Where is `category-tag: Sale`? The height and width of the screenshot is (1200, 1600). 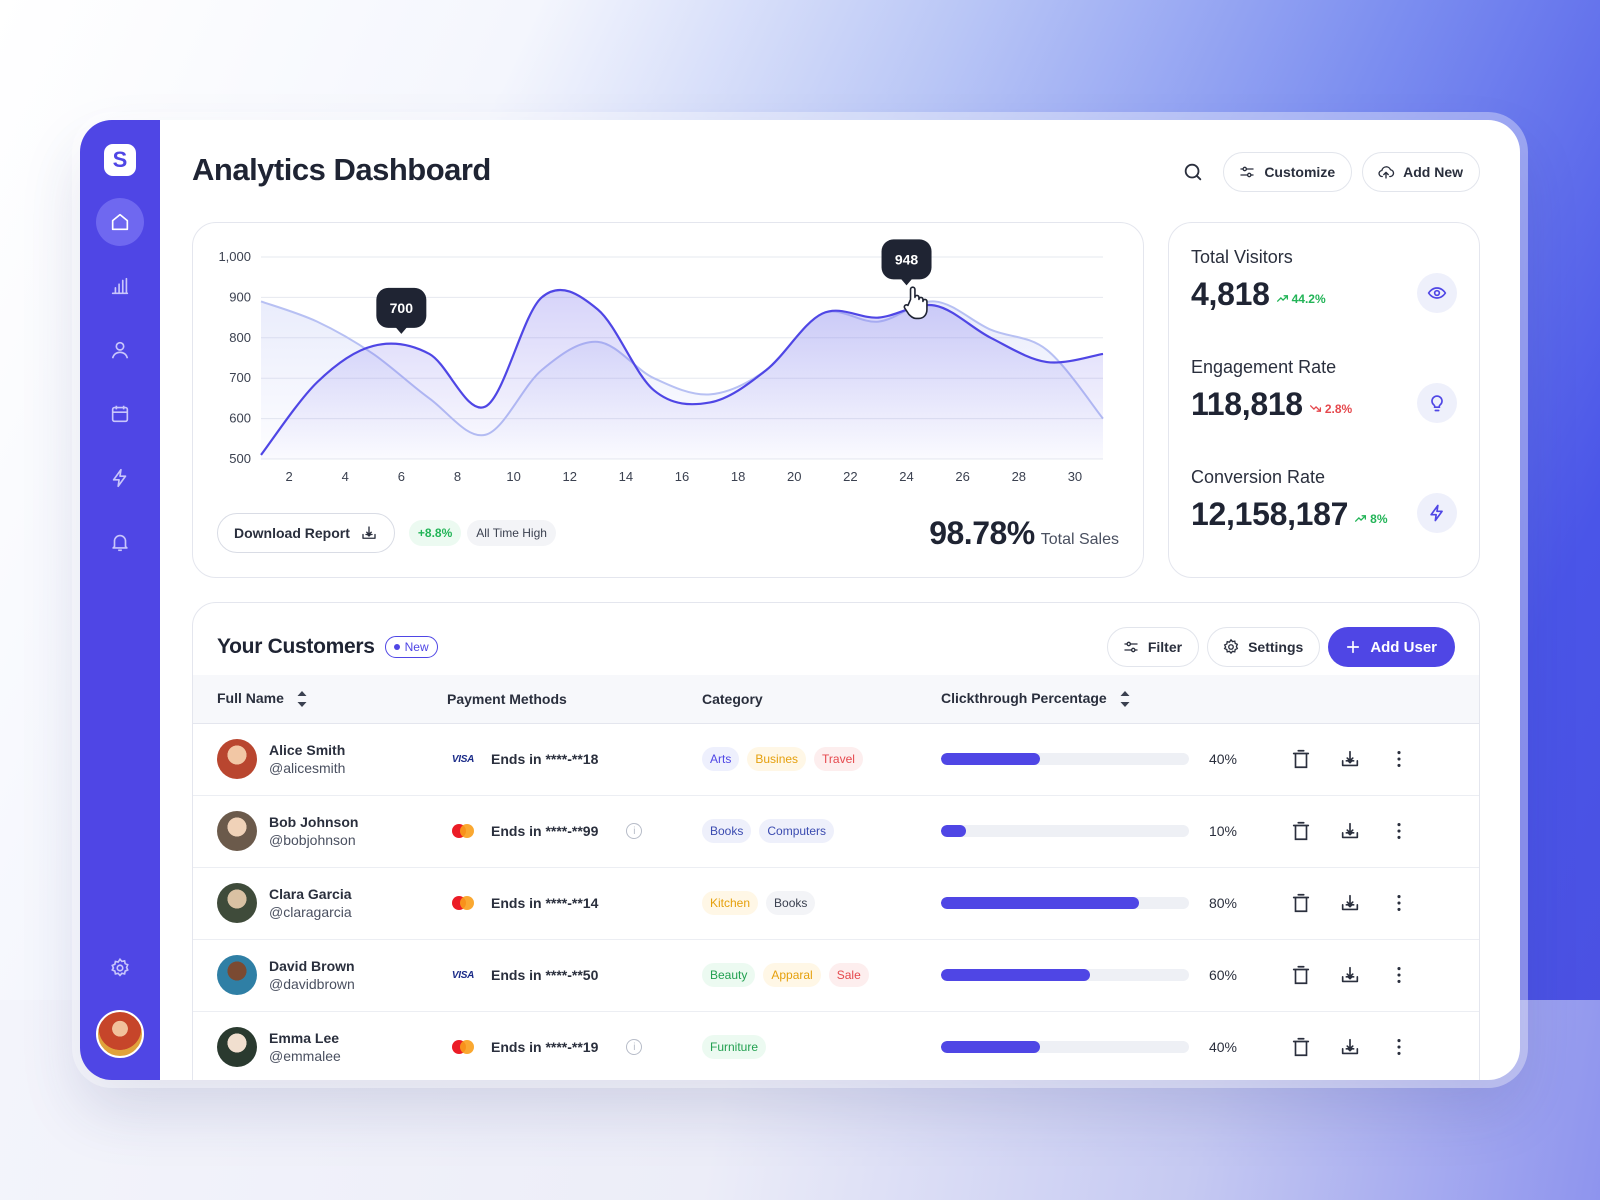 category-tag: Sale is located at coordinates (848, 975).